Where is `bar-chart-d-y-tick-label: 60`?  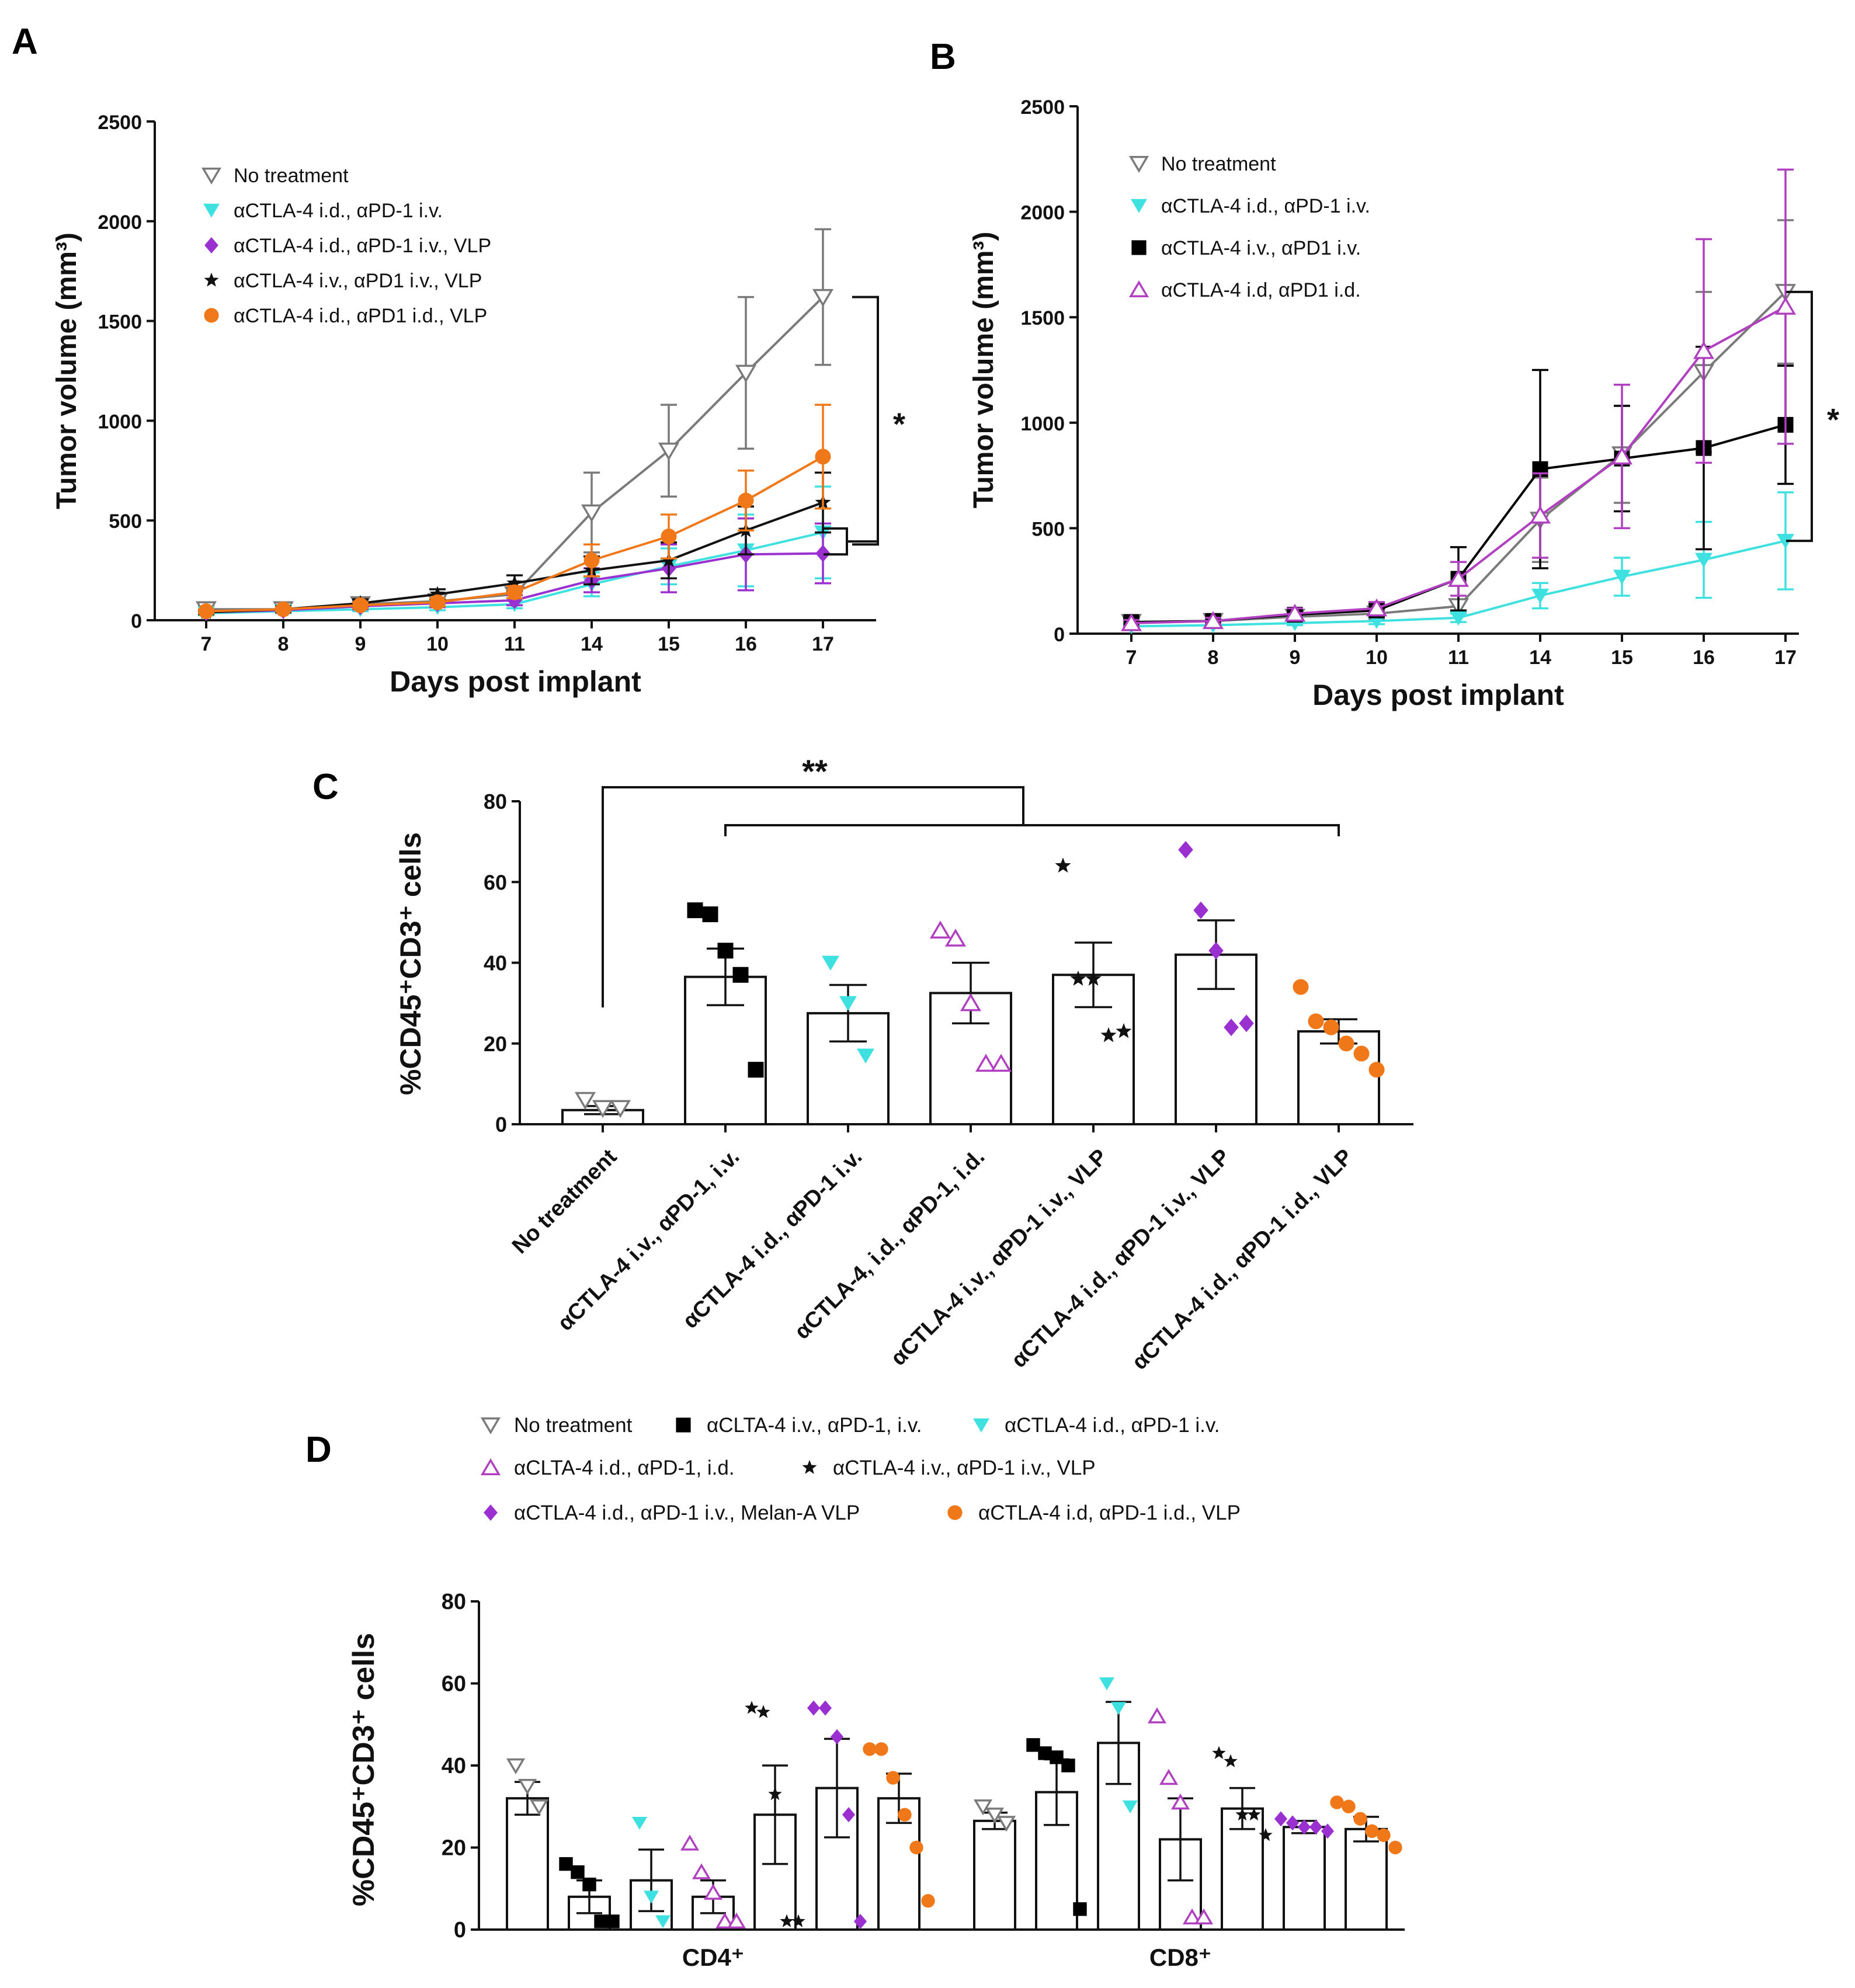
bar-chart-d-y-tick-label: 60 is located at coordinates (454, 1685).